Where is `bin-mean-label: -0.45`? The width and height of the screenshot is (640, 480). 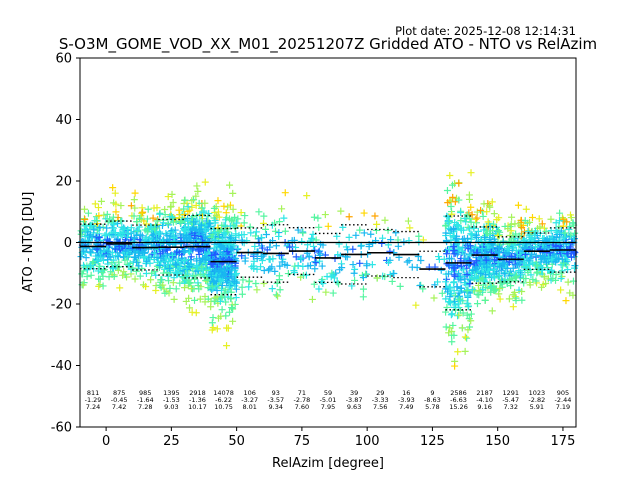 bin-mean-label: -0.45 is located at coordinates (119, 400).